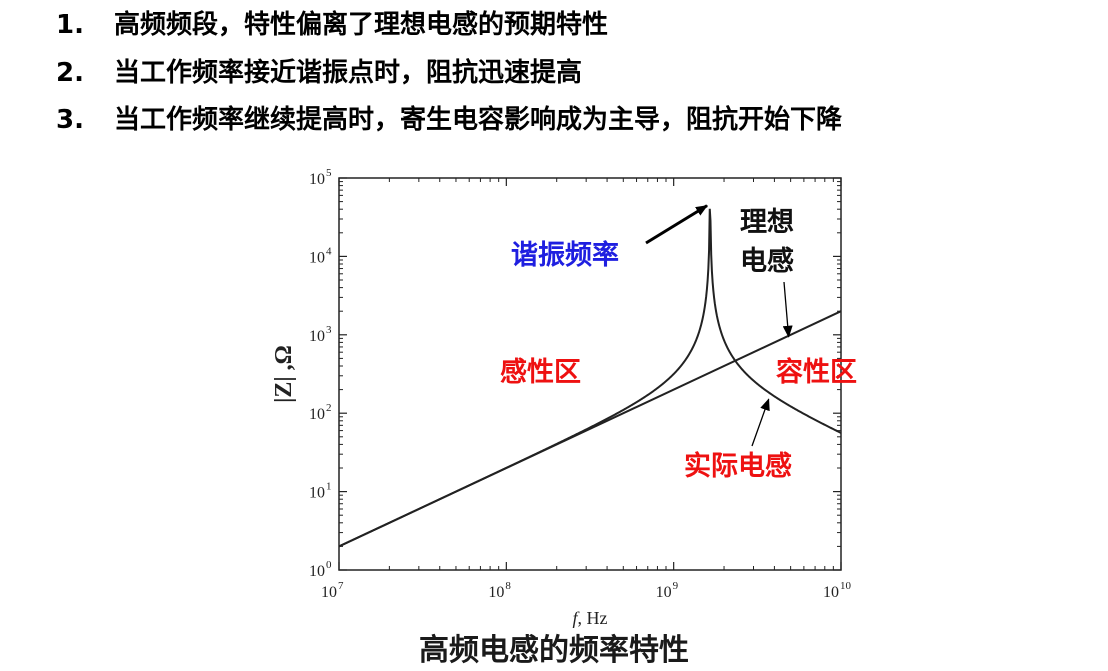 The height and width of the screenshot is (671, 1108). What do you see at coordinates (348, 73) in the screenshot?
I see `point-2-text: 当工作频率接近谐振点时，阻抗迅速提高` at bounding box center [348, 73].